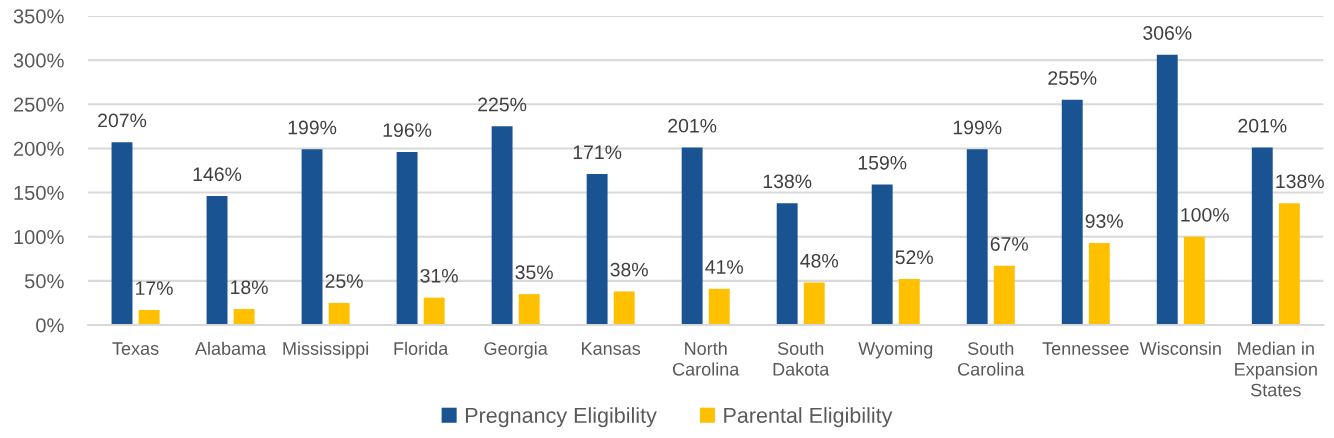 The width and height of the screenshot is (1334, 438). I want to click on data-label: 225%, so click(502, 104).